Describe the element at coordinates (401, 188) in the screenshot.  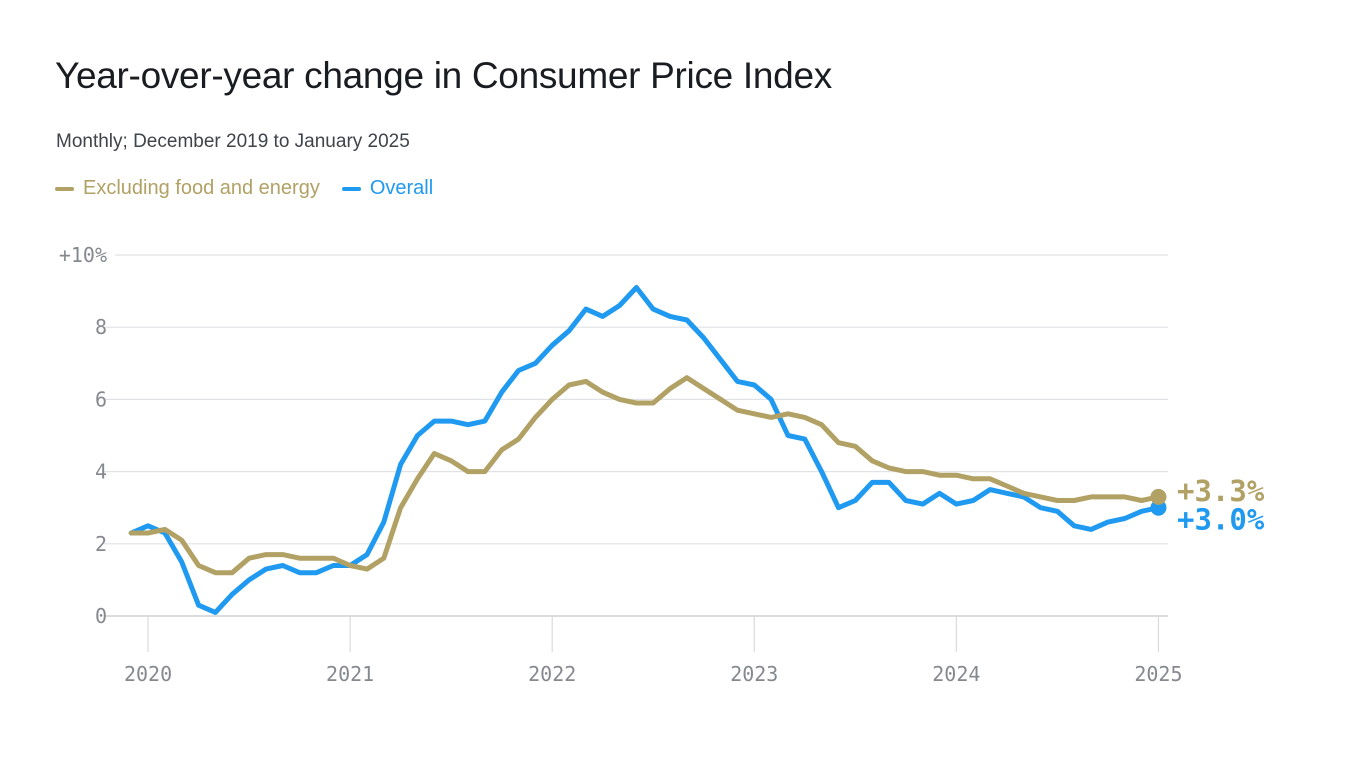
I see `legend-label-overall: Overall` at that location.